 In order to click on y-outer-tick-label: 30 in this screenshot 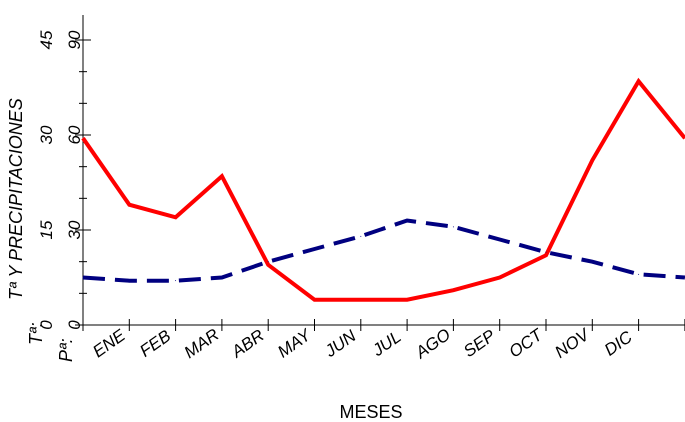, I will do `click(46, 134)`.